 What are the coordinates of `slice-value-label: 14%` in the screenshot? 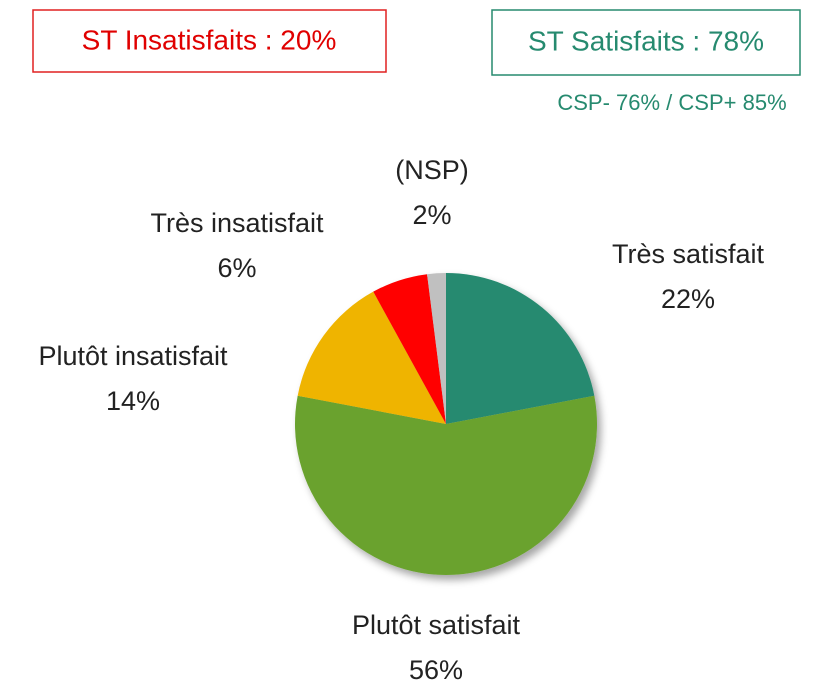 It's located at (133, 401).